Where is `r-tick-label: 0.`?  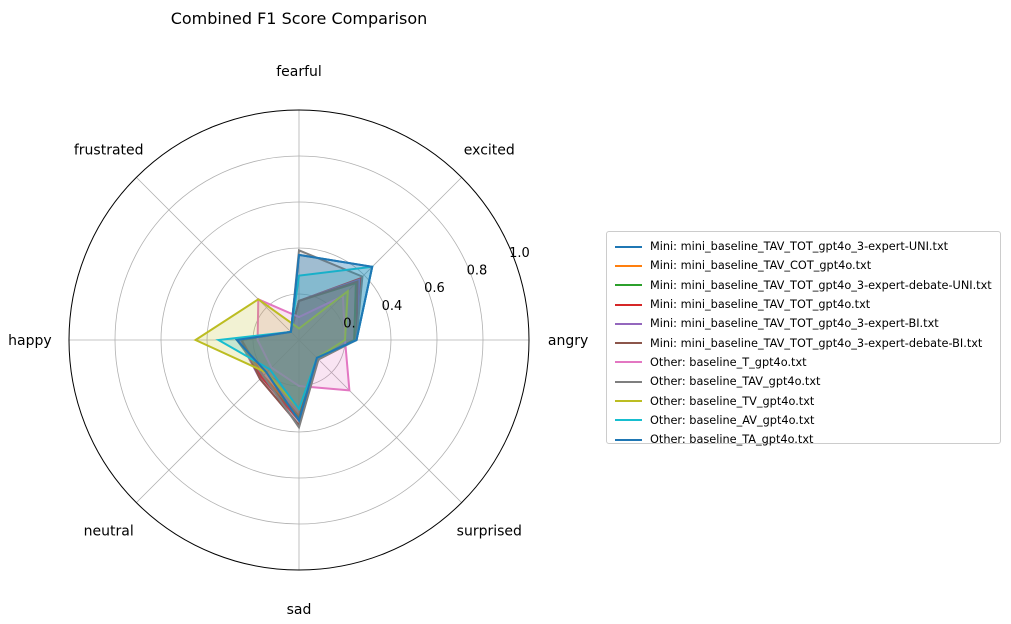
r-tick-label: 0. is located at coordinates (349, 323).